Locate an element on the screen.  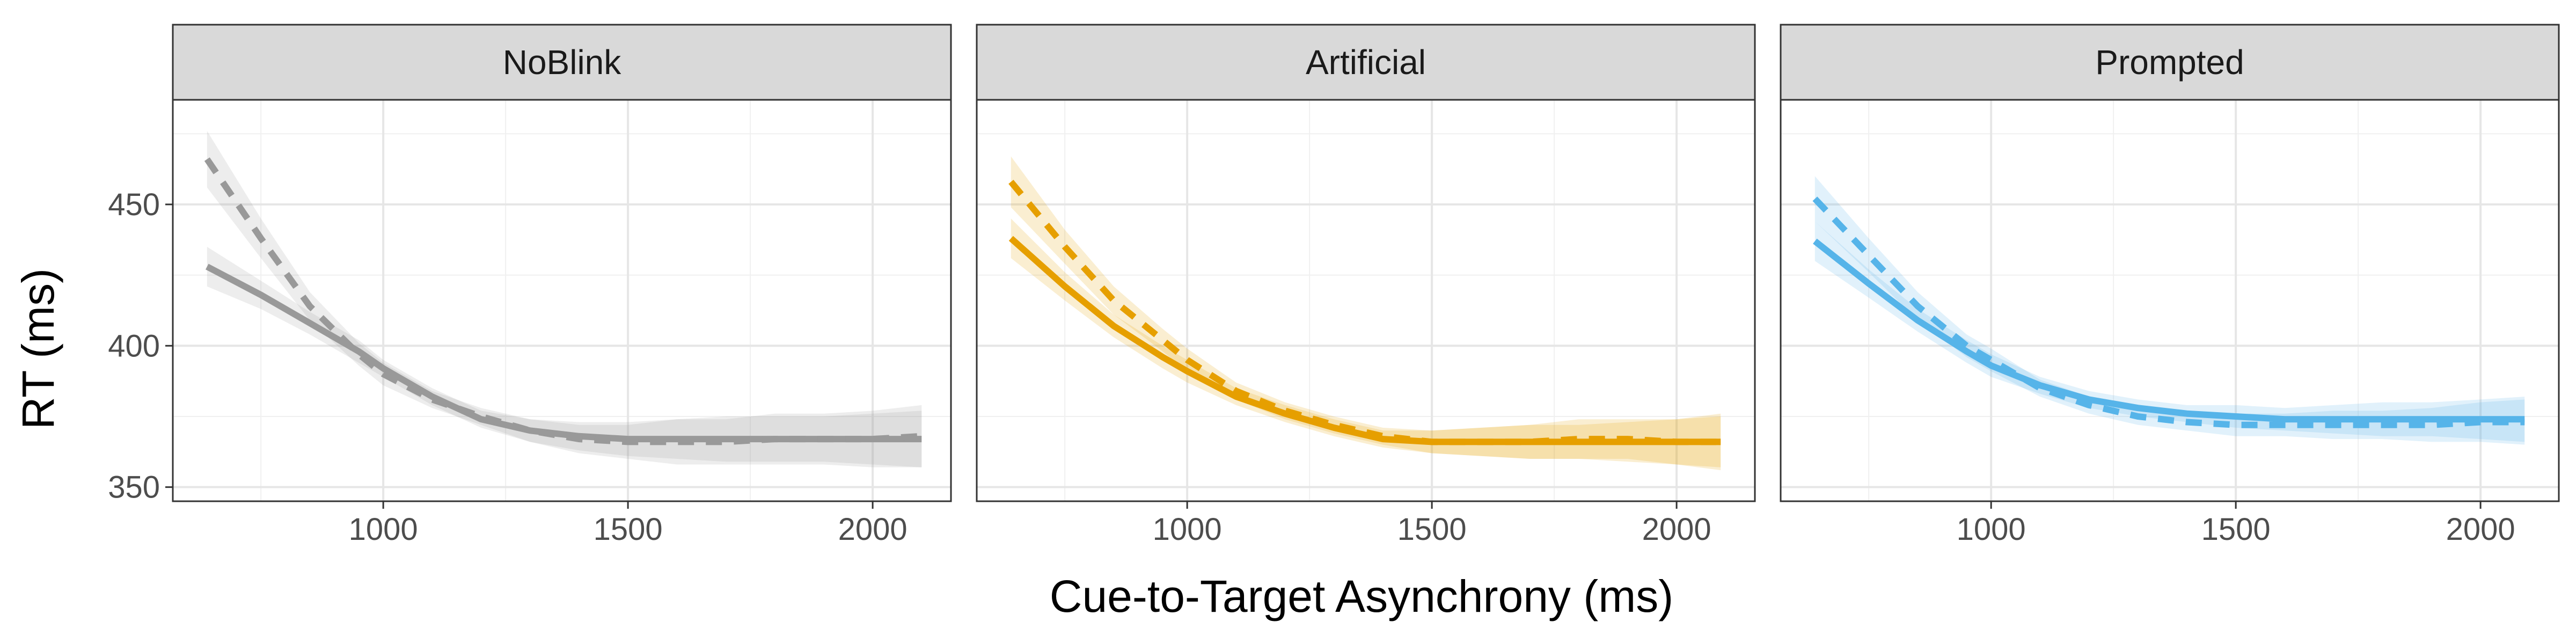
y-tick-label: 350 is located at coordinates (134, 487).